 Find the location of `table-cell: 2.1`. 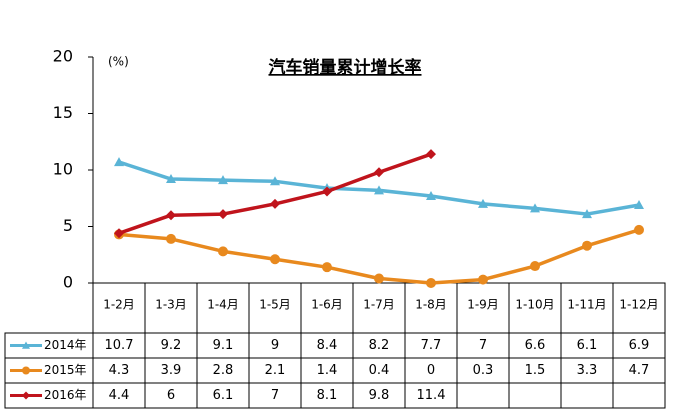

table-cell: 2.1 is located at coordinates (275, 370).